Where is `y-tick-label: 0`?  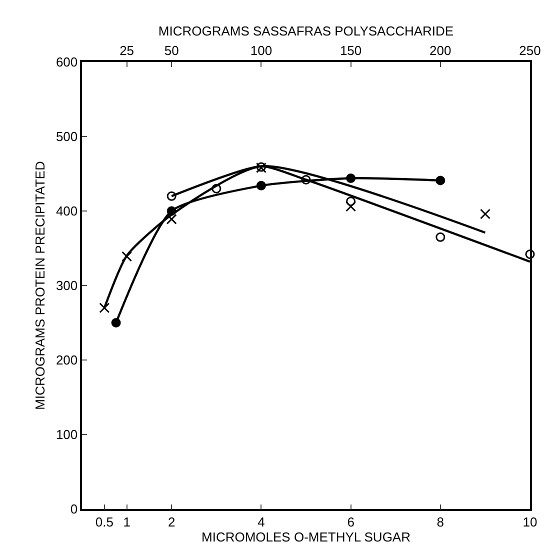 y-tick-label: 0 is located at coordinates (74, 509).